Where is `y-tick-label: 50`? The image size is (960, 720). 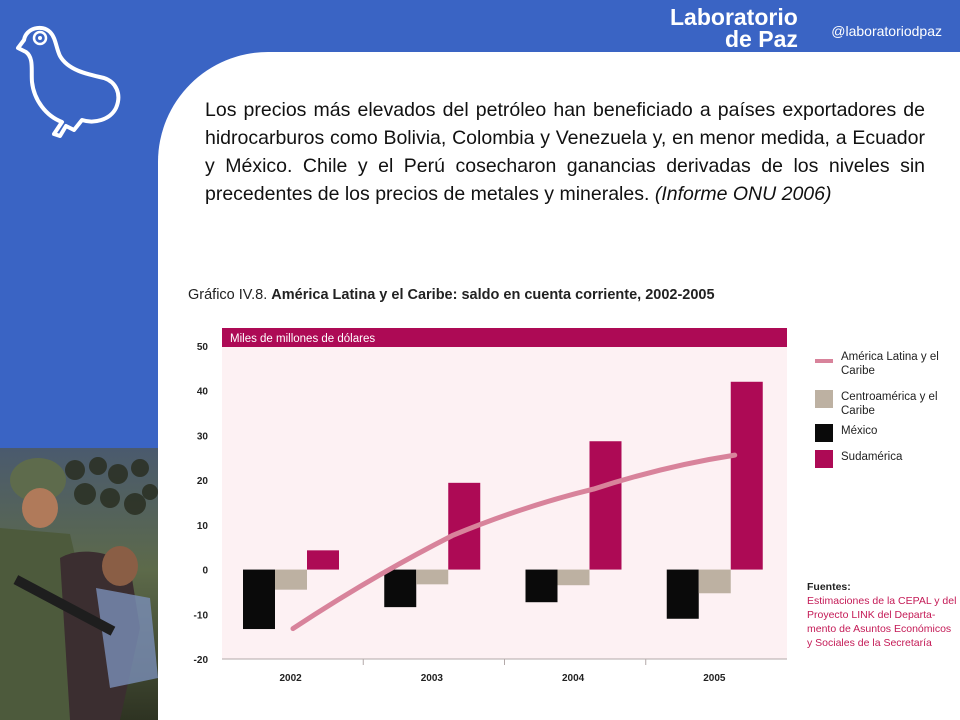
y-tick-label: 50 is located at coordinates (203, 347).